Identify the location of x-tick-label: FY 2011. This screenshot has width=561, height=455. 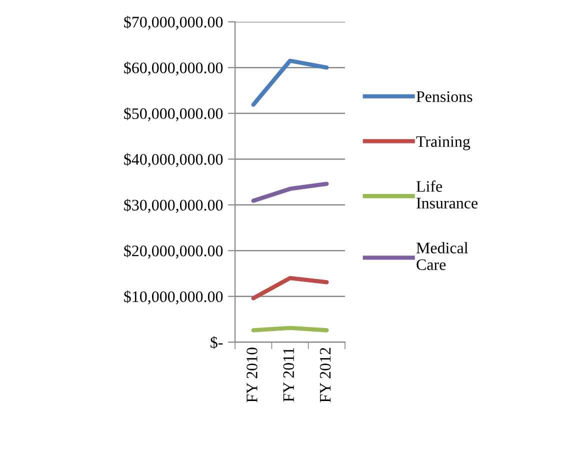
(288, 375).